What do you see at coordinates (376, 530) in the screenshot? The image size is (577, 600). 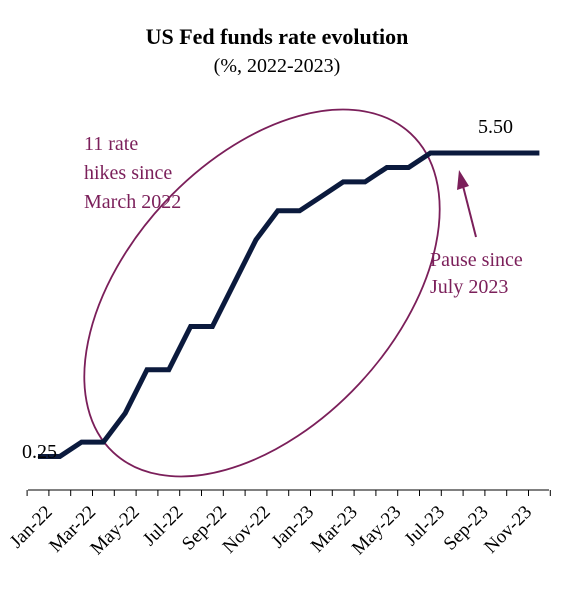 I see `x-tick-label-may-23: May-23` at bounding box center [376, 530].